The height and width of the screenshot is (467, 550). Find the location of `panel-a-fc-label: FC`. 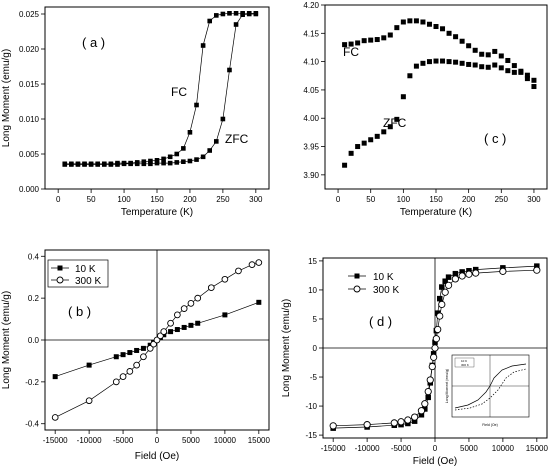

panel-a-fc-label: FC is located at coordinates (179, 92).